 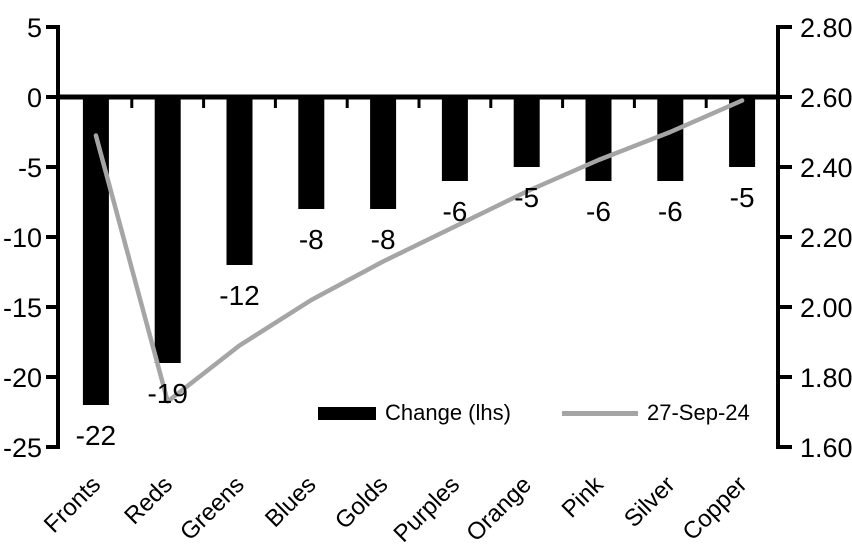 What do you see at coordinates (167, 229) in the screenshot?
I see `bar-reds` at bounding box center [167, 229].